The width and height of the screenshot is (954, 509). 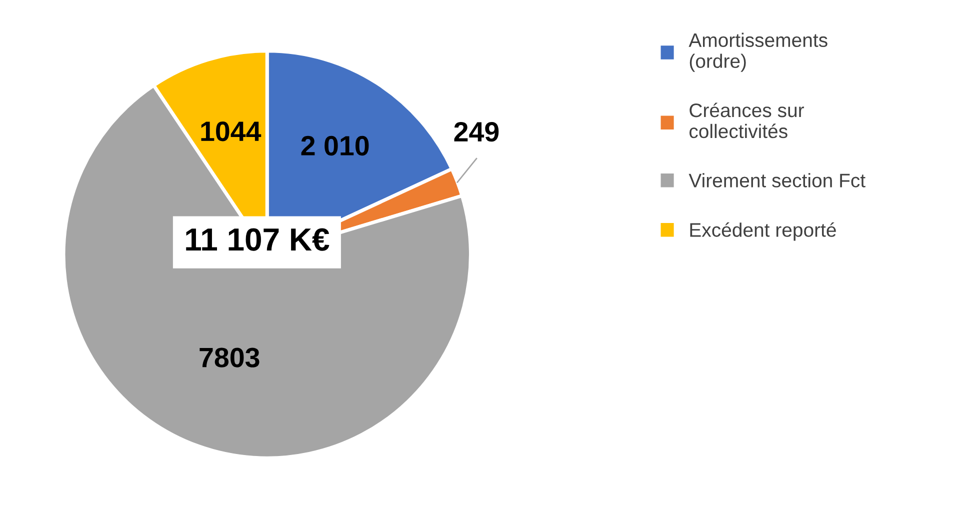 I want to click on data-label: 2 010, so click(x=335, y=146).